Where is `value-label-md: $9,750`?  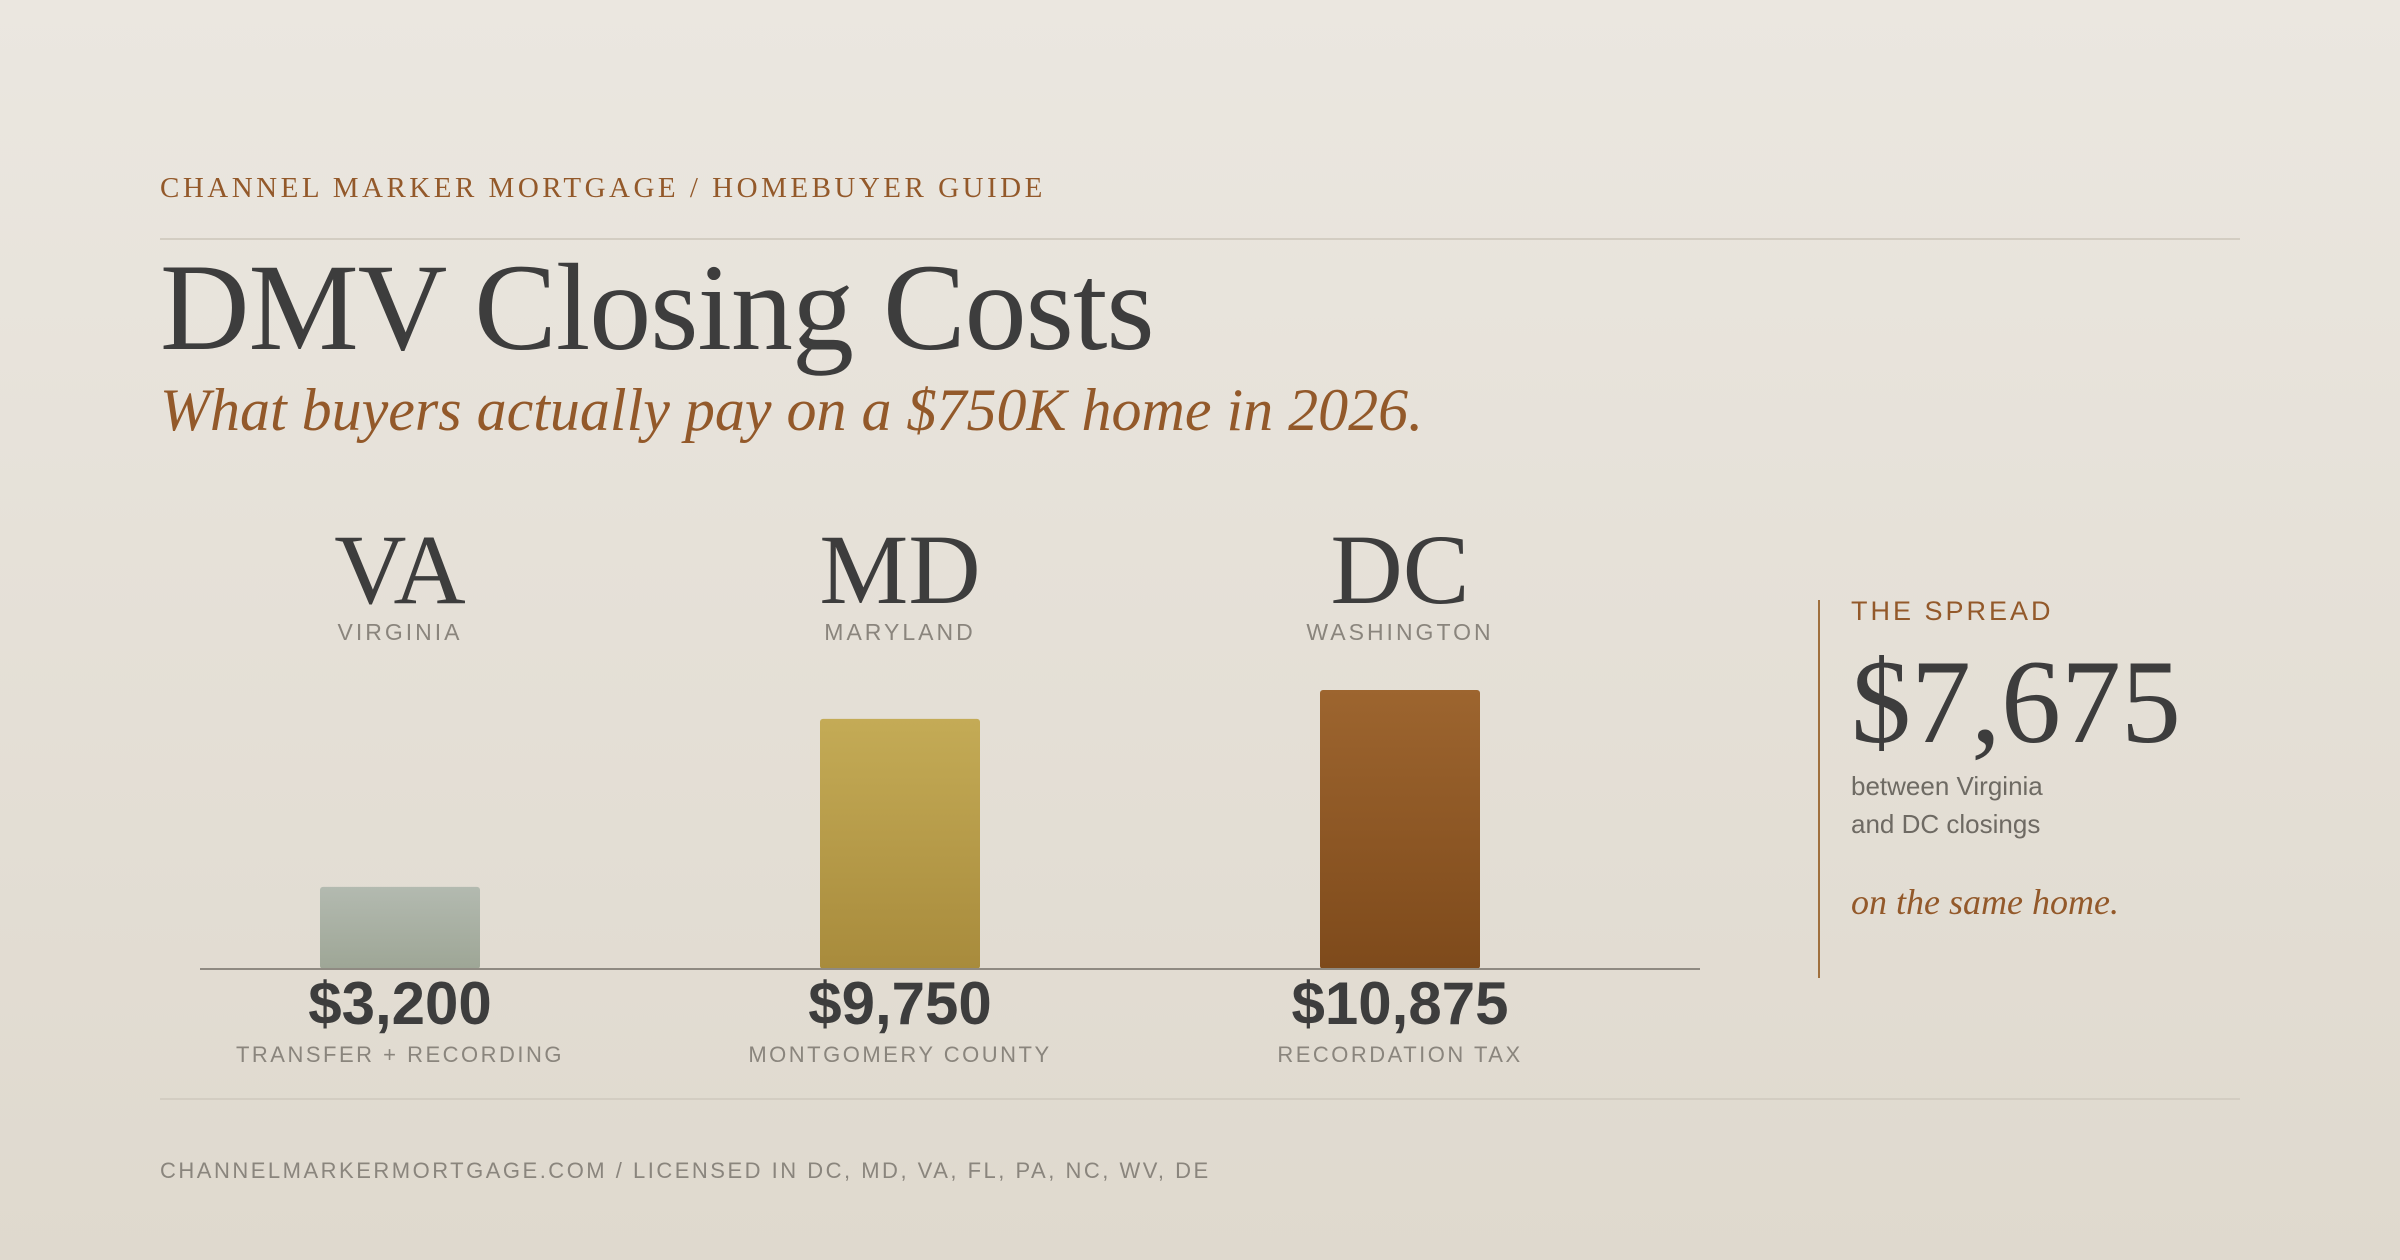
value-label-md: $9,750 is located at coordinates (900, 1003).